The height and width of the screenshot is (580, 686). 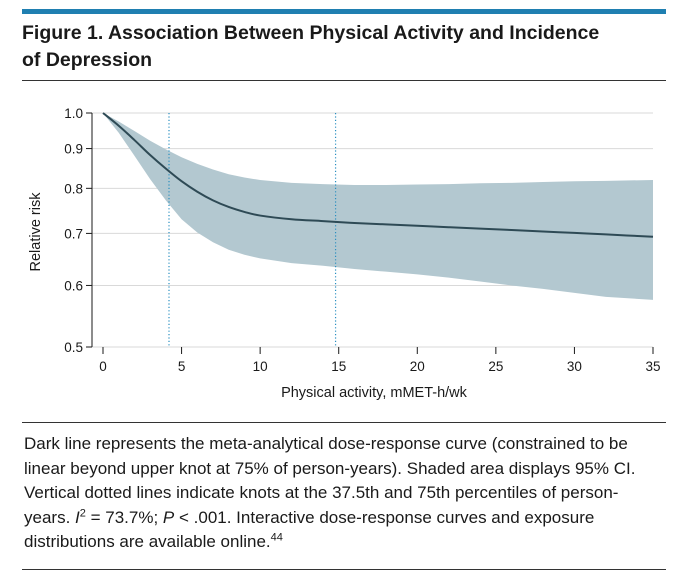 What do you see at coordinates (168, 517) in the screenshot?
I see `caption-p-letter: P` at bounding box center [168, 517].